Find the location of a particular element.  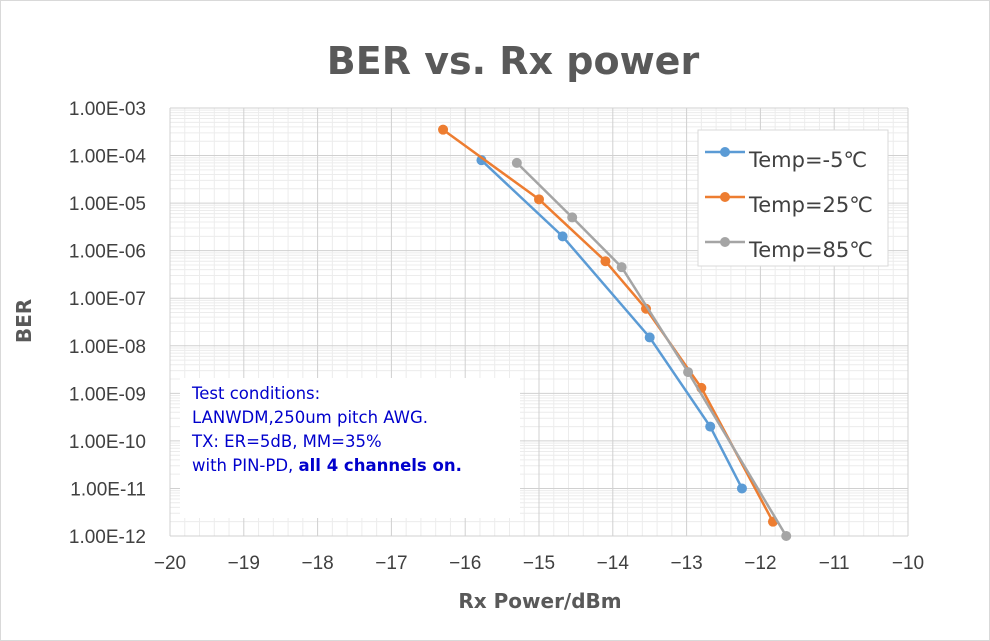

y-tick-label: 1.00E-11 is located at coordinates (108, 489).